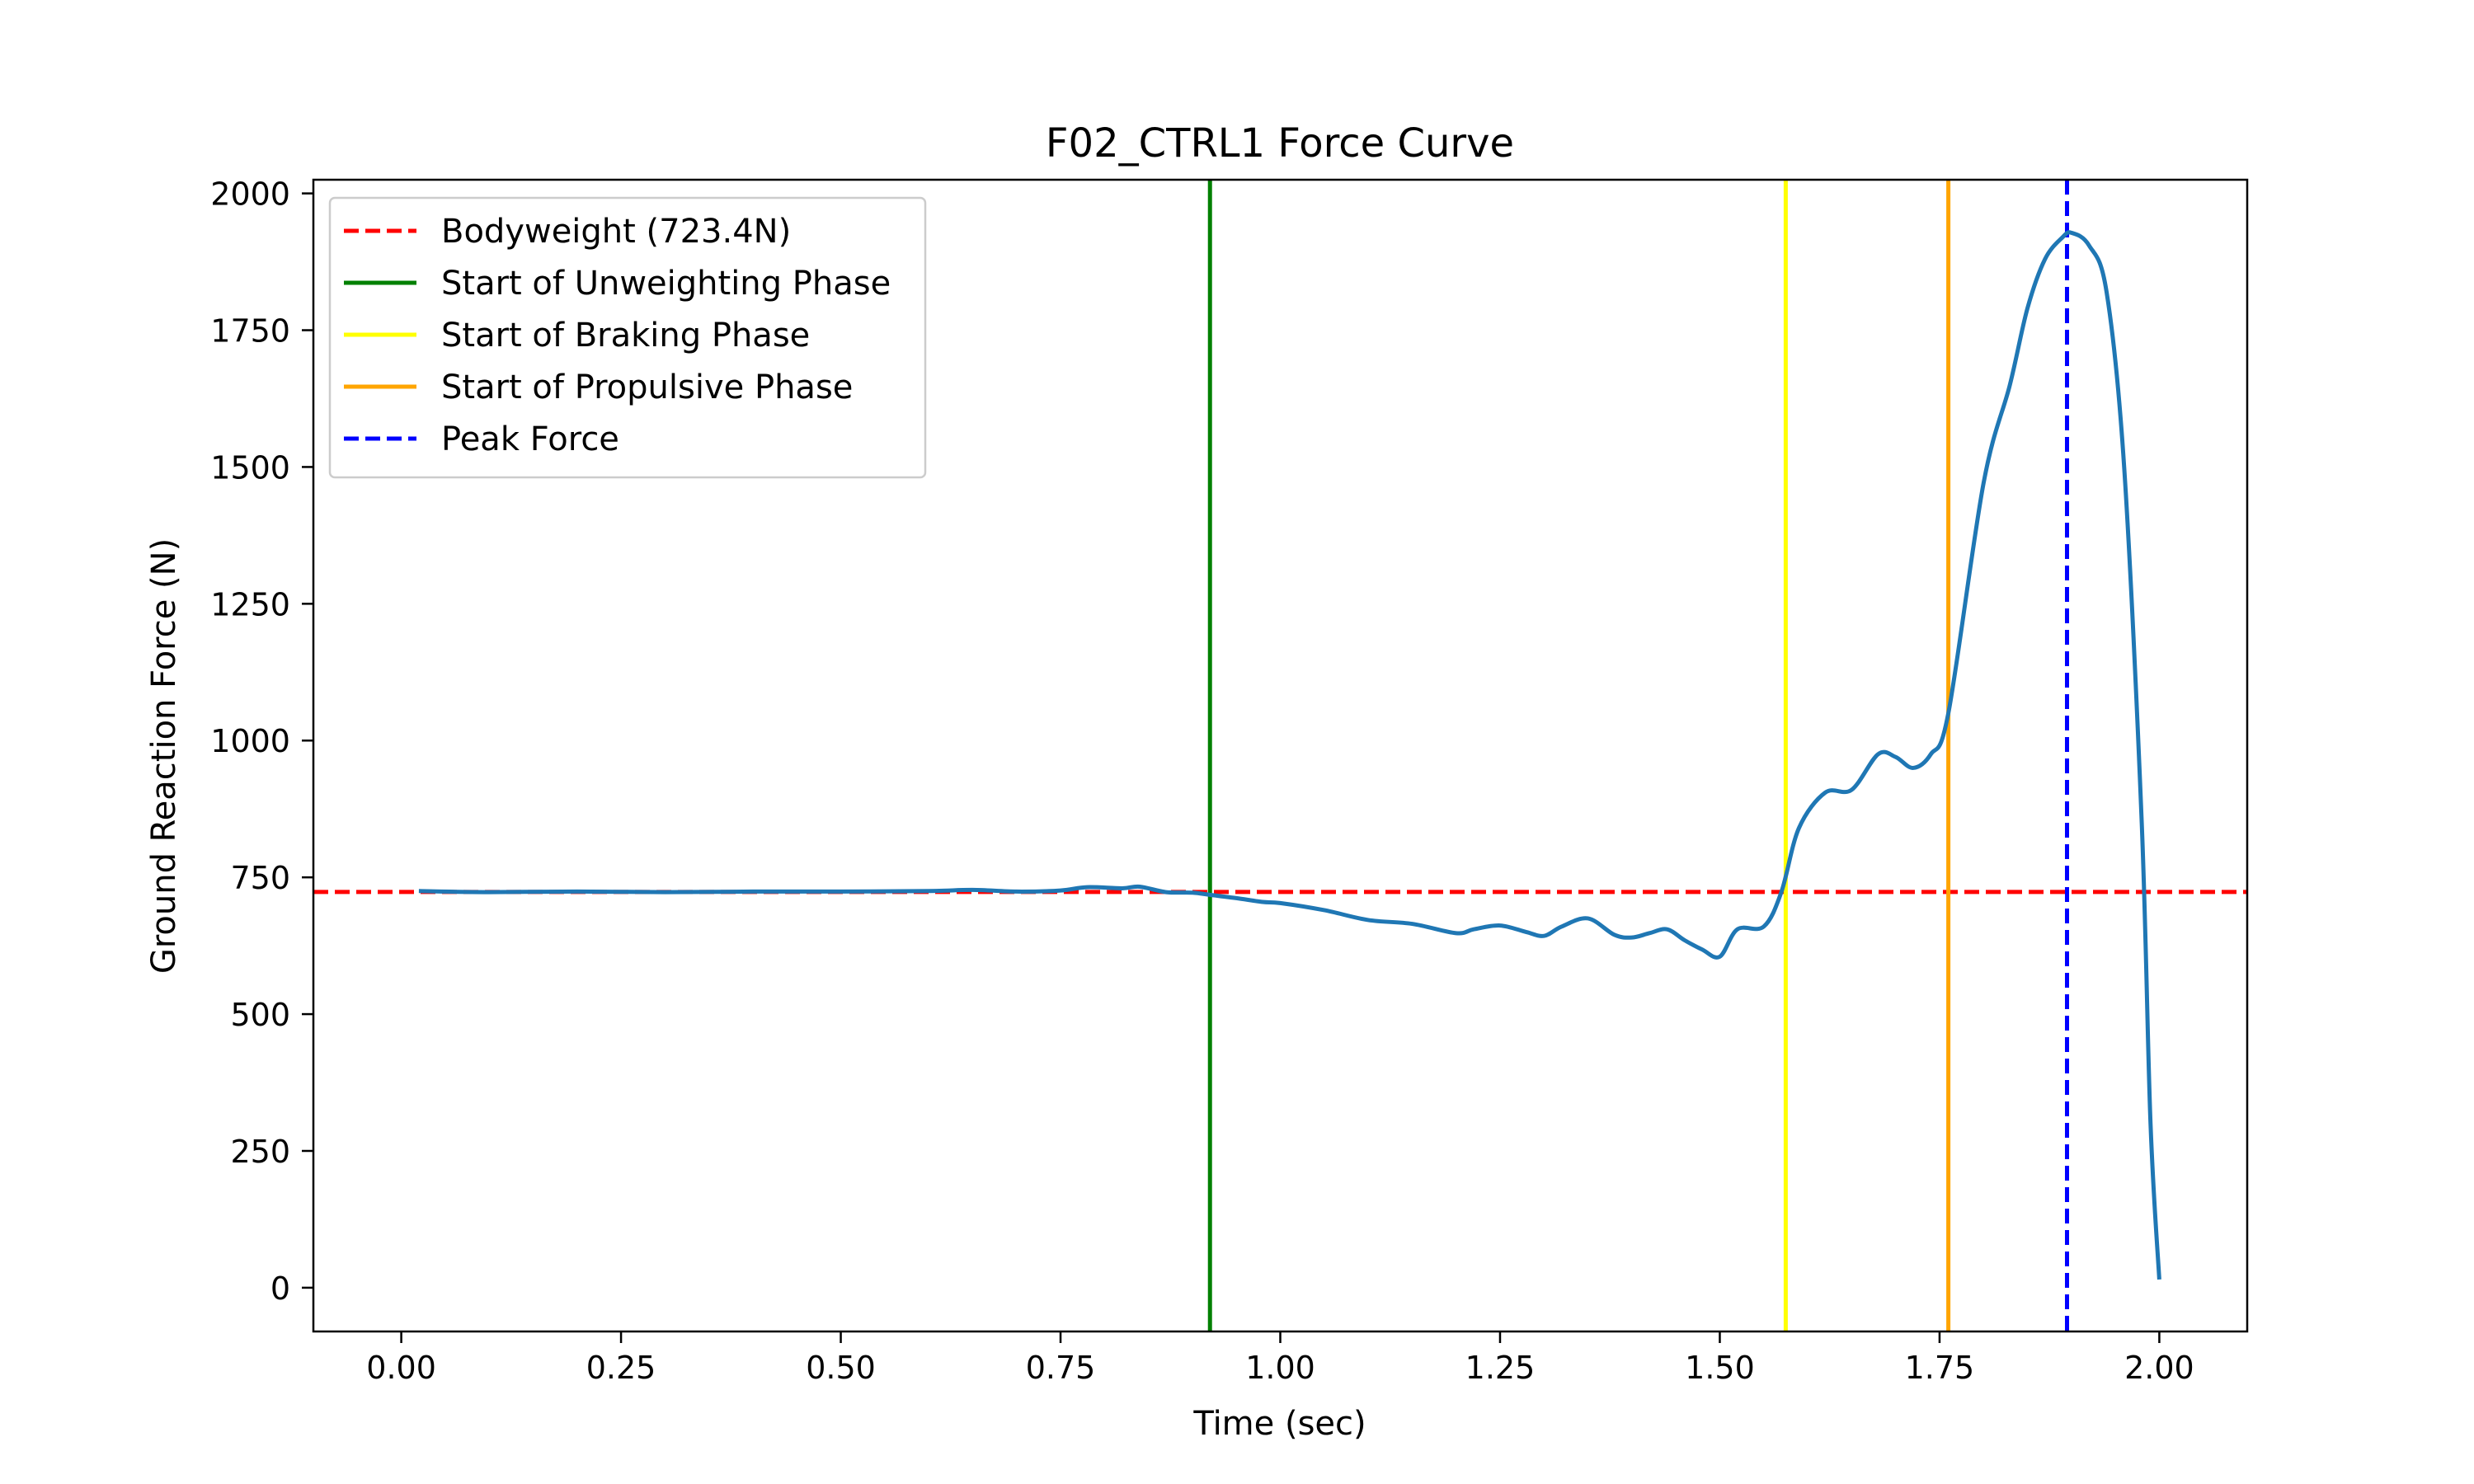  Describe the element at coordinates (1940, 1368) in the screenshot. I see `x-tick-label: 1.75` at that location.